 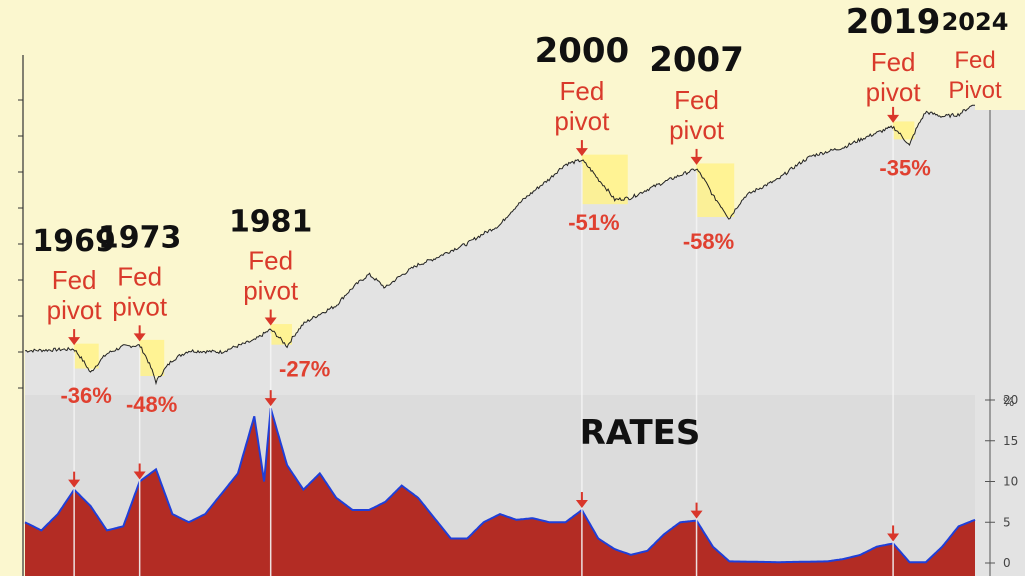 What do you see at coordinates (893, 62) in the screenshot?
I see `pivot-label-2019: Fed` at bounding box center [893, 62].